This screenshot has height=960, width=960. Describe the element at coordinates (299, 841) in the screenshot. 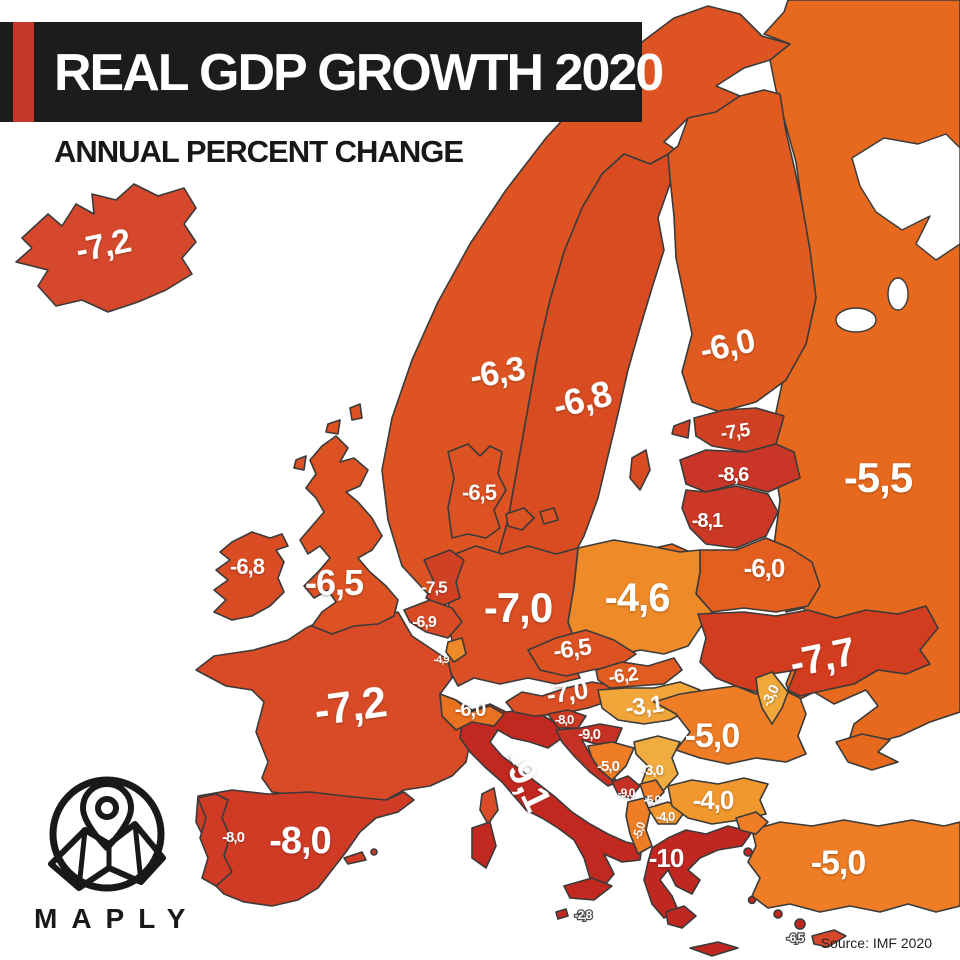

I see `label-spain: -8,0` at that location.